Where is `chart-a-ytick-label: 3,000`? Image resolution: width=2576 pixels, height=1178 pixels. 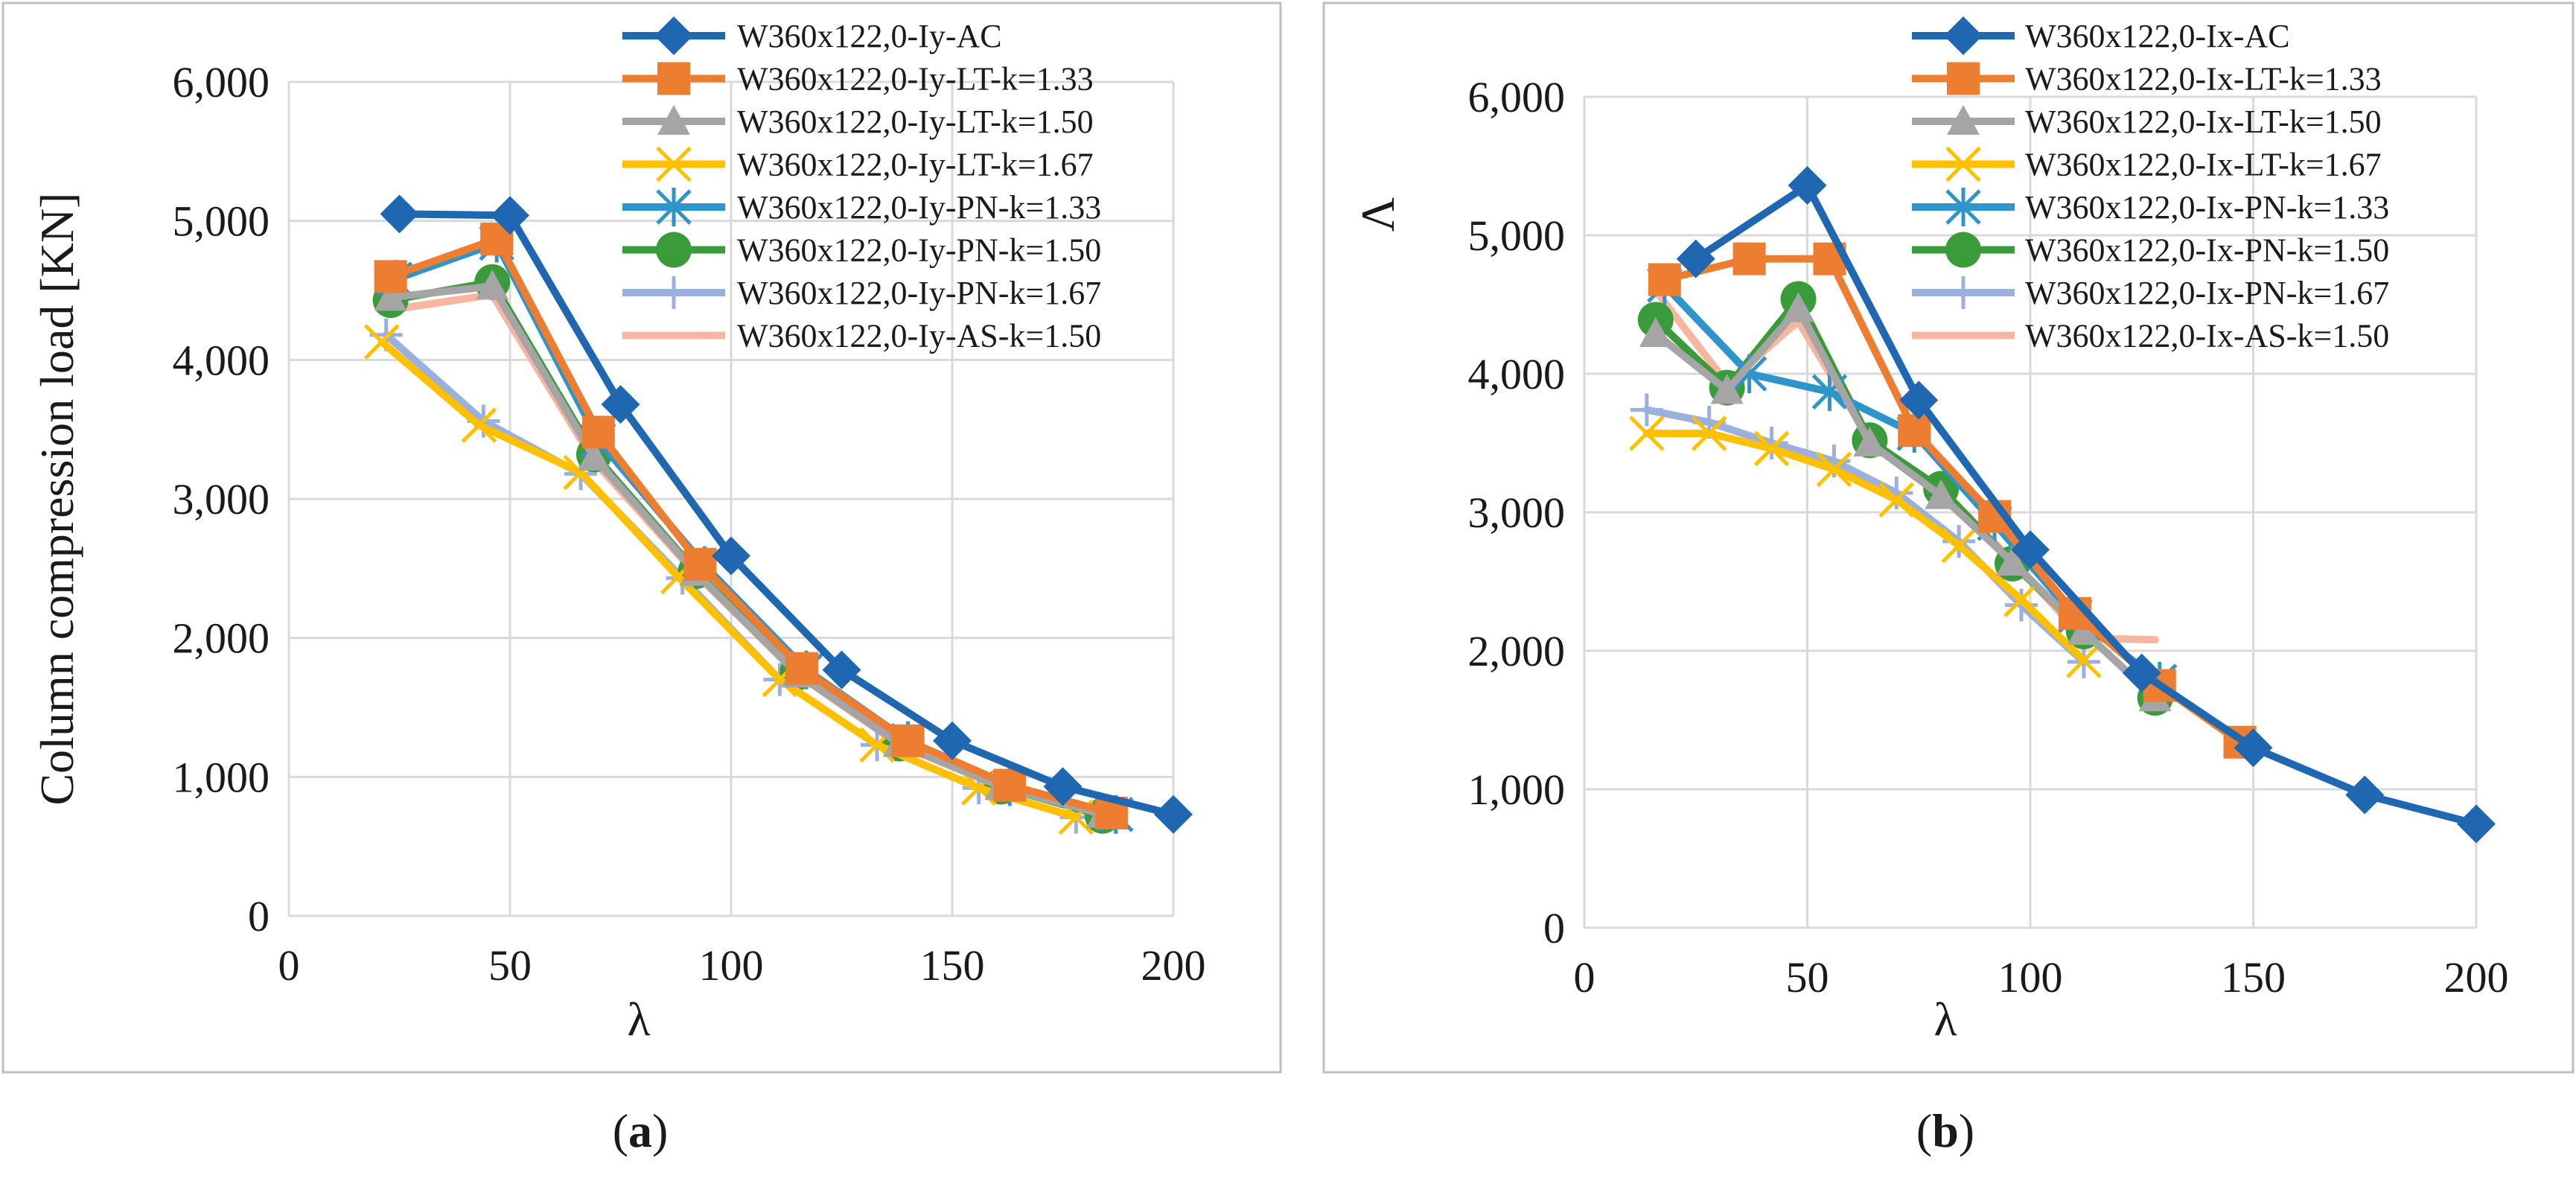 chart-a-ytick-label: 3,000 is located at coordinates (221, 499).